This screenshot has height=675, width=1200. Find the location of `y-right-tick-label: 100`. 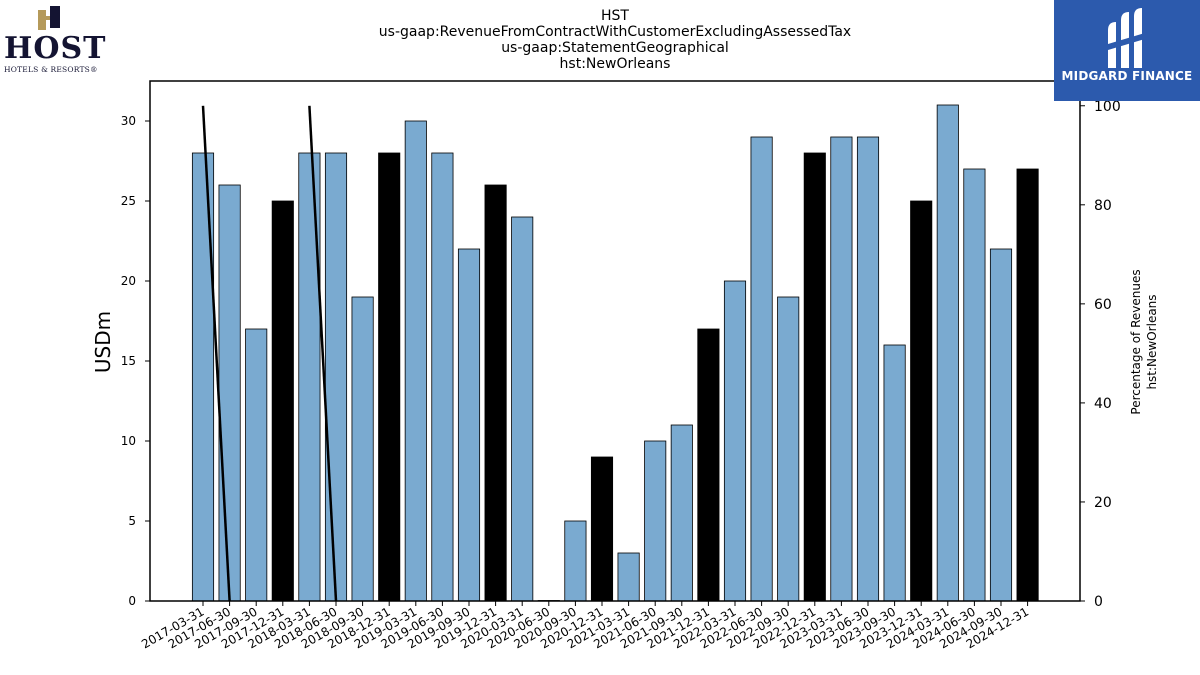

y-right-tick-label: 100 is located at coordinates (1107, 107).